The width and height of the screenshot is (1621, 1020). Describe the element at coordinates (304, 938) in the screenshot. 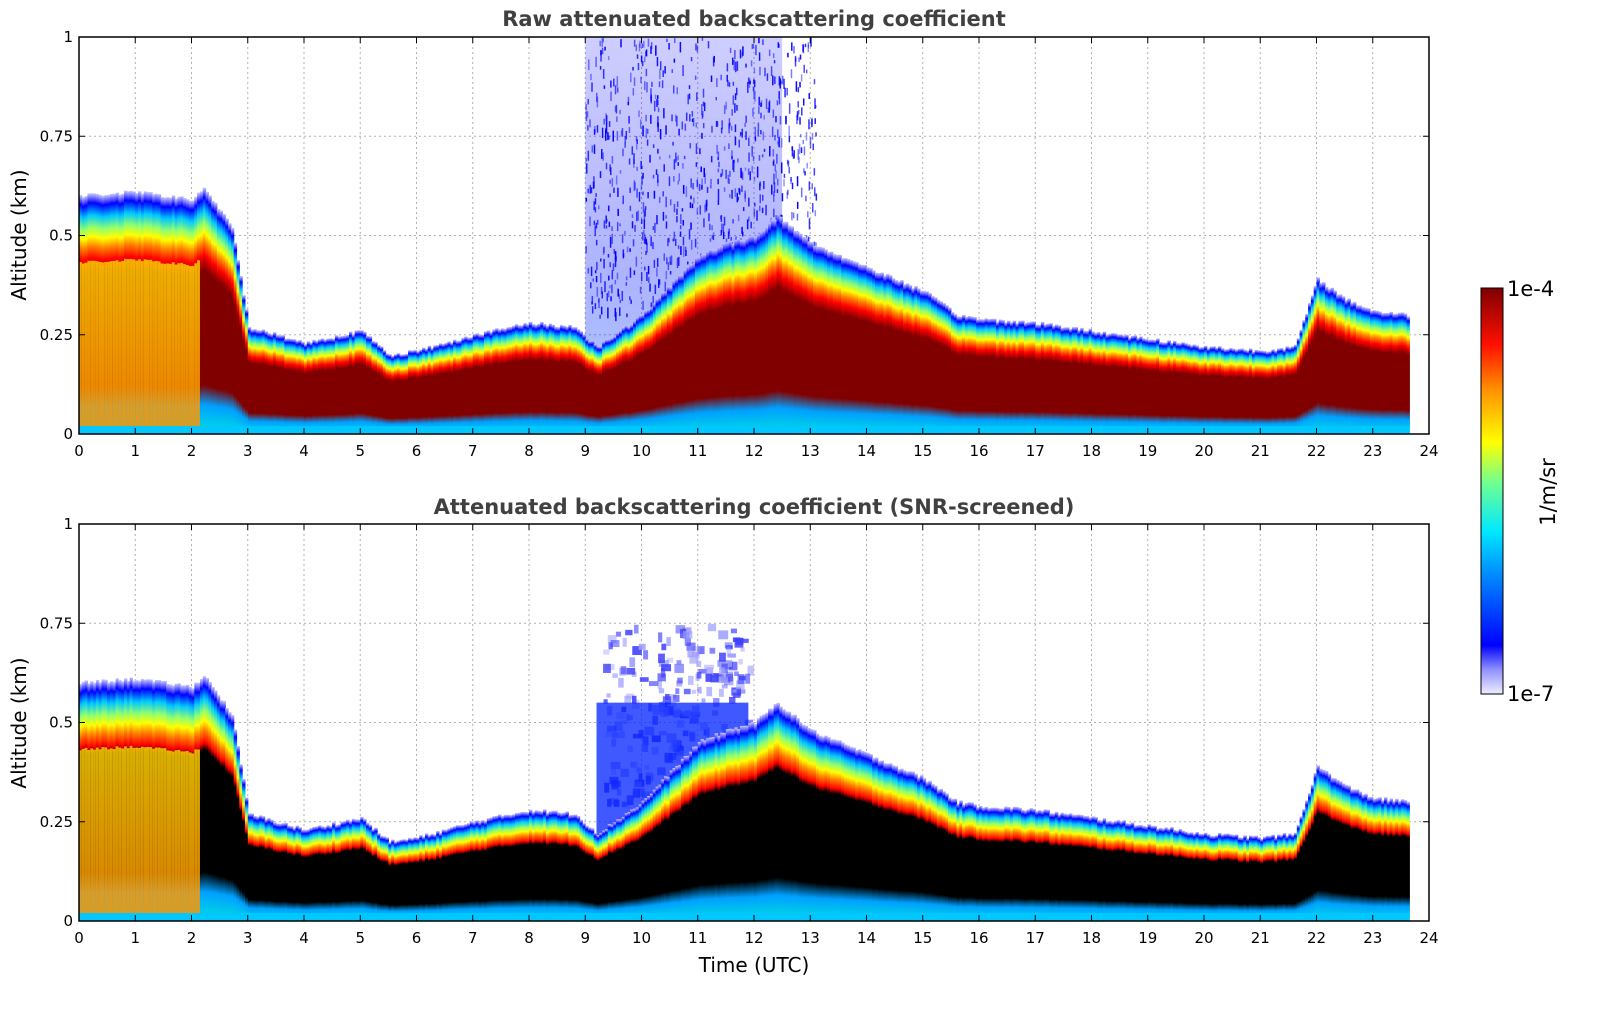

I see `x-tick-label: 4` at that location.